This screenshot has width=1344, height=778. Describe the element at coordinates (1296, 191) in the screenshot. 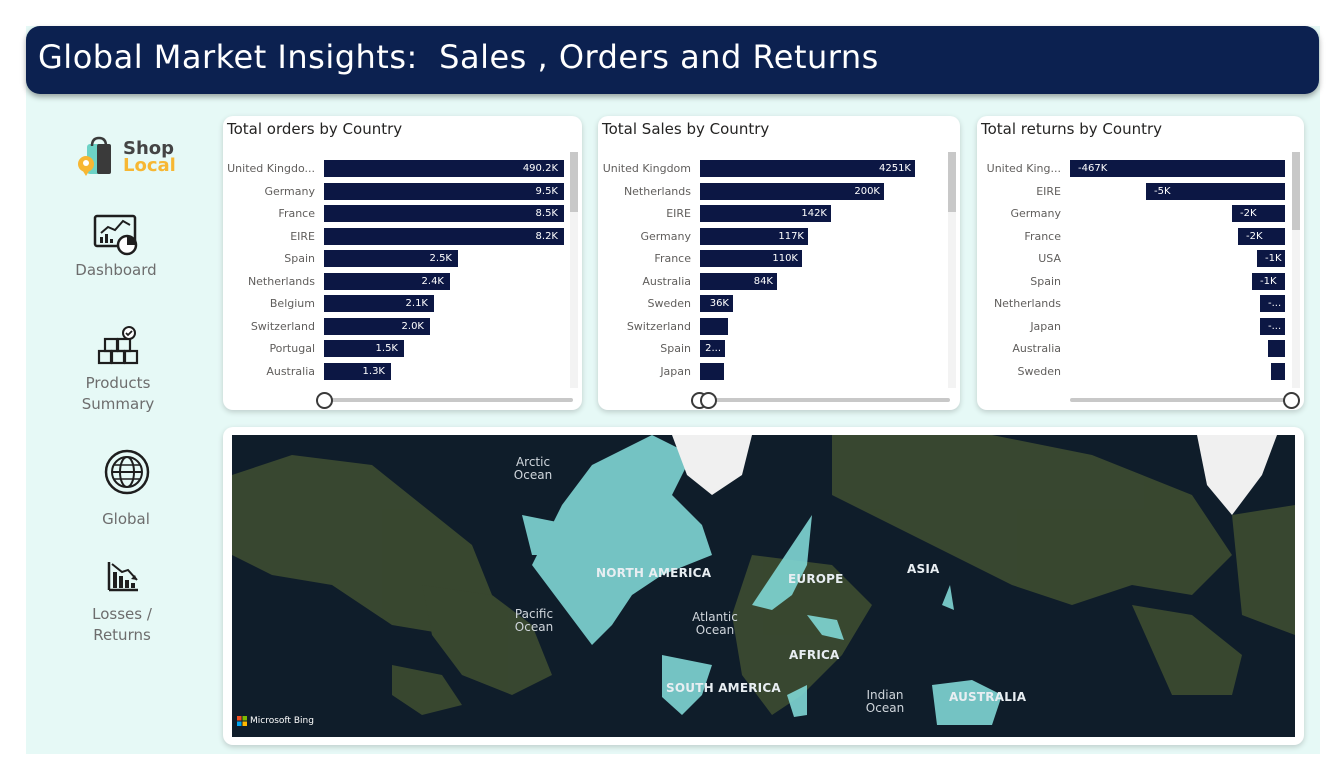

I see `returns-scrollbar-thumb` at that location.